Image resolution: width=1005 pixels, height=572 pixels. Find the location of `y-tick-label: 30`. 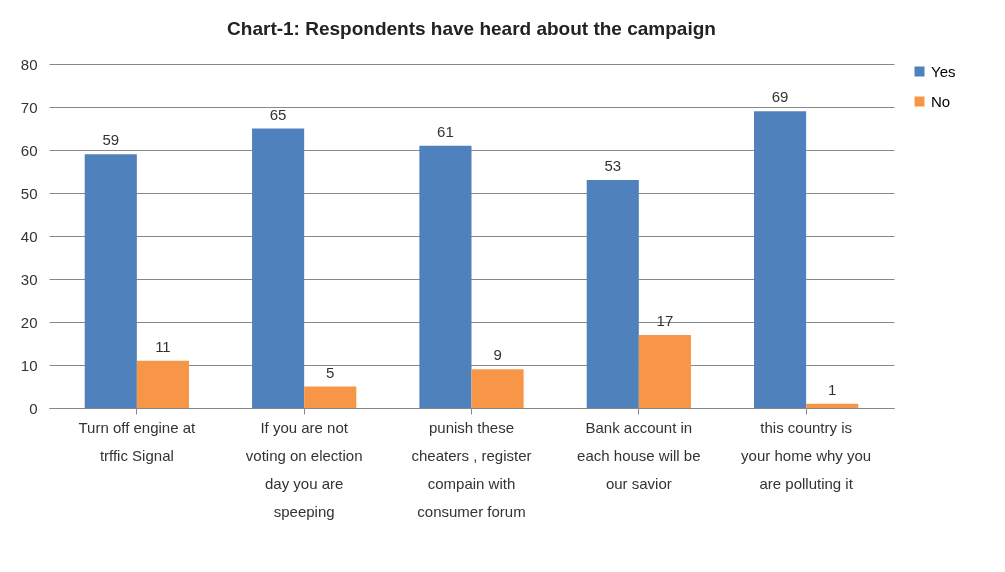

y-tick-label: 30 is located at coordinates (29, 279).